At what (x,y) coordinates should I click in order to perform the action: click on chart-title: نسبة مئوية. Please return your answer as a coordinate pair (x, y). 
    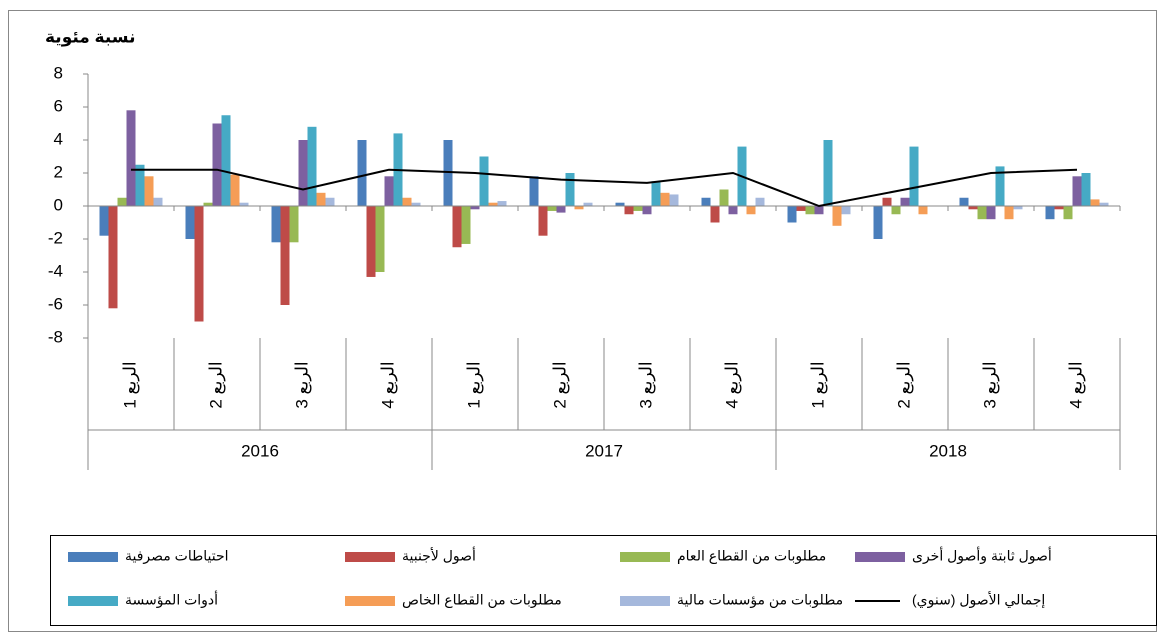
    Looking at the image, I should click on (90, 37).